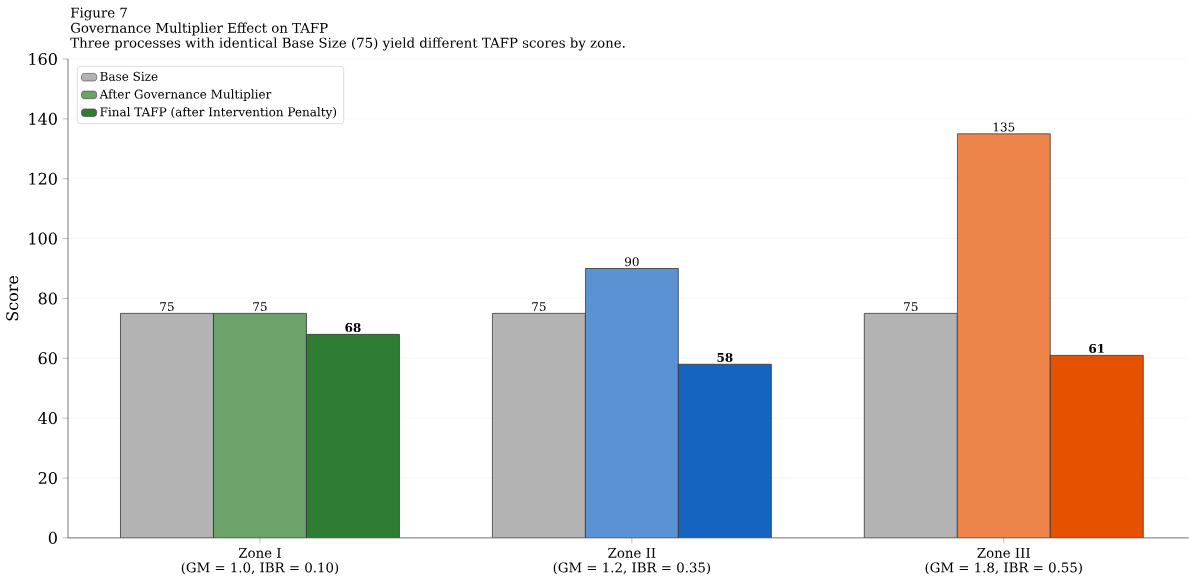  I want to click on y-tick-label: 80, so click(47, 298).